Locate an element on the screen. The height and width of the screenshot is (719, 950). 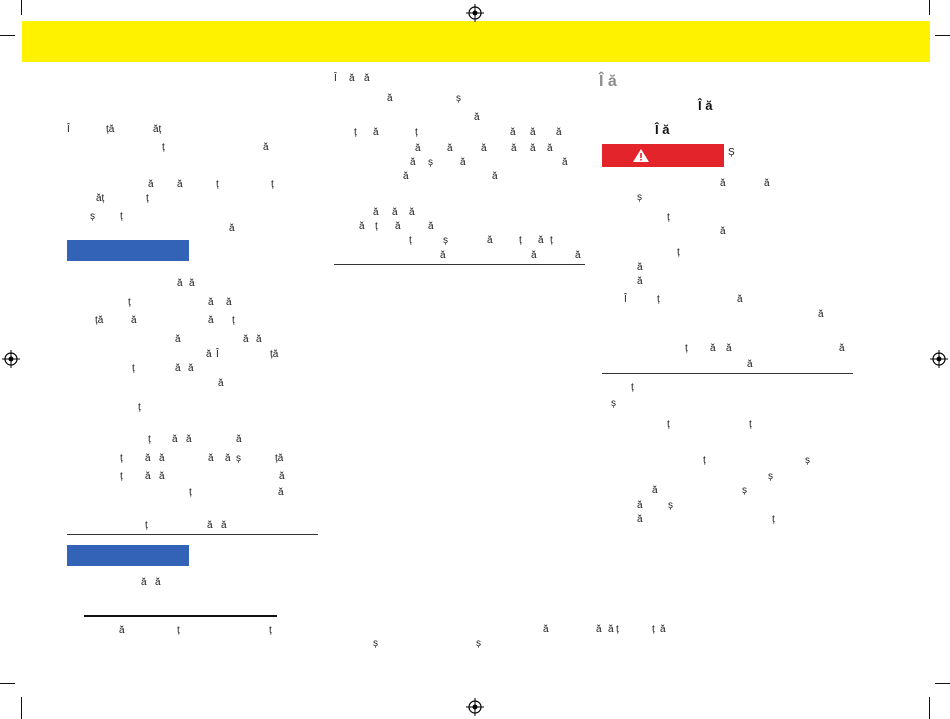
warning-label is located at coordinates (663, 155).